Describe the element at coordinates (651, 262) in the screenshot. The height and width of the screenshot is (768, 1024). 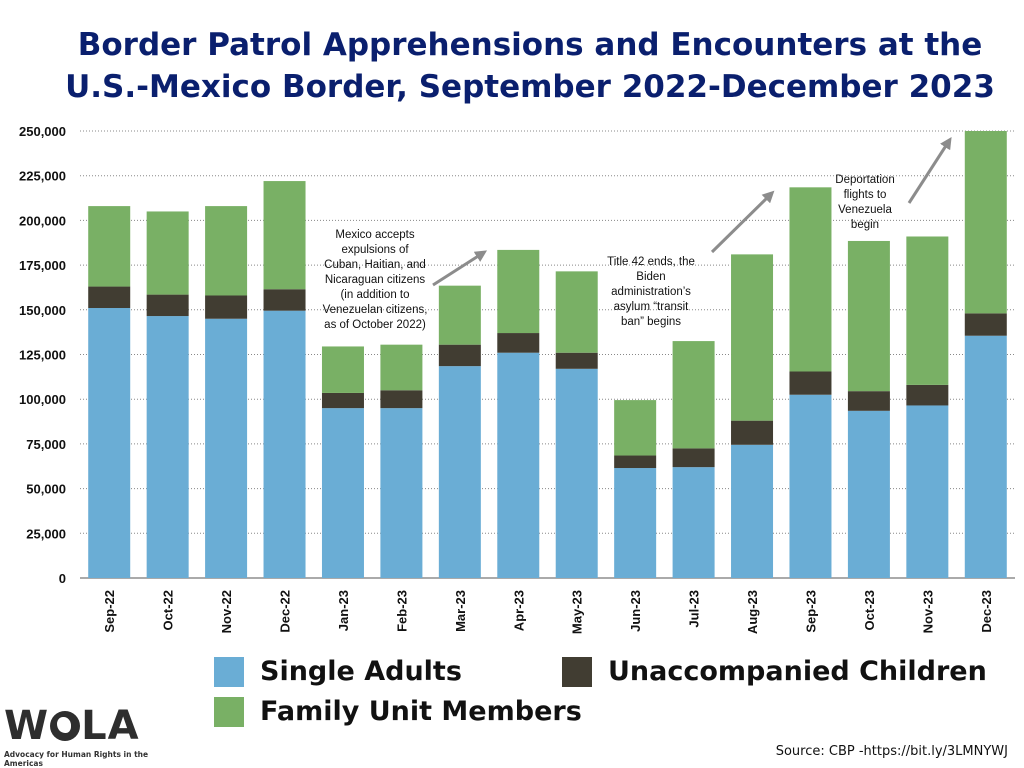
I see `annotation-text: Title 42 ends, the` at that location.